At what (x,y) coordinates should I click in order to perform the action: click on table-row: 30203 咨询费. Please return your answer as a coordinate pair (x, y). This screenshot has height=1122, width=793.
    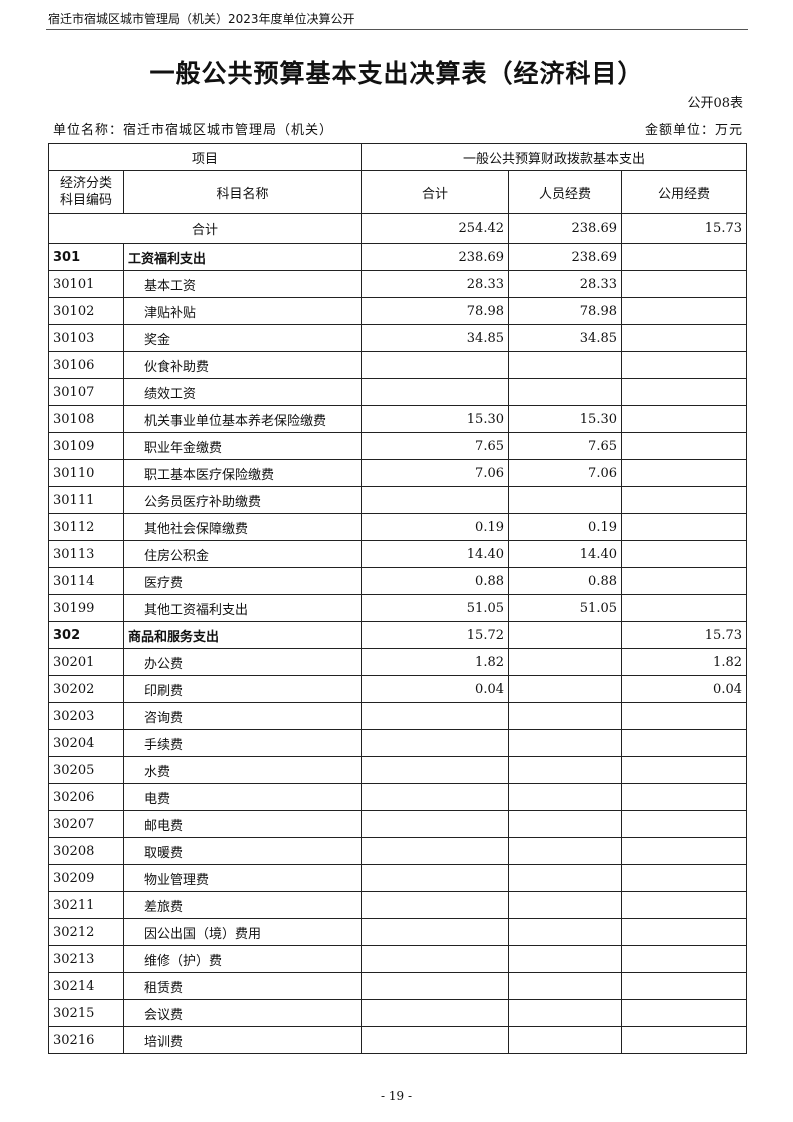
    Looking at the image, I should click on (397, 716).